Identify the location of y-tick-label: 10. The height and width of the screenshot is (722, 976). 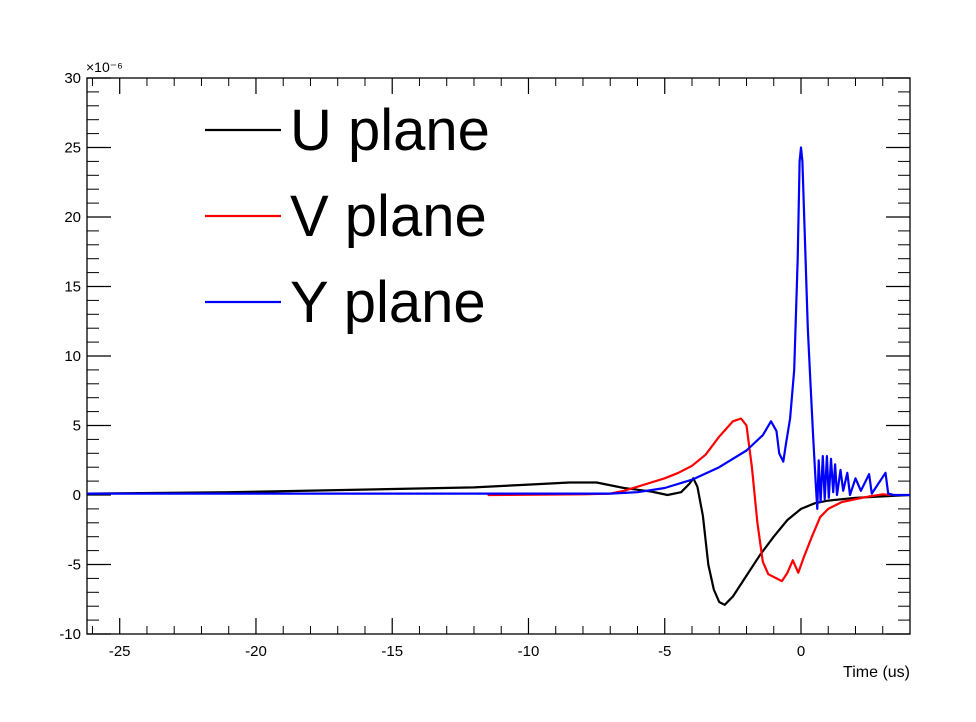
(72, 356).